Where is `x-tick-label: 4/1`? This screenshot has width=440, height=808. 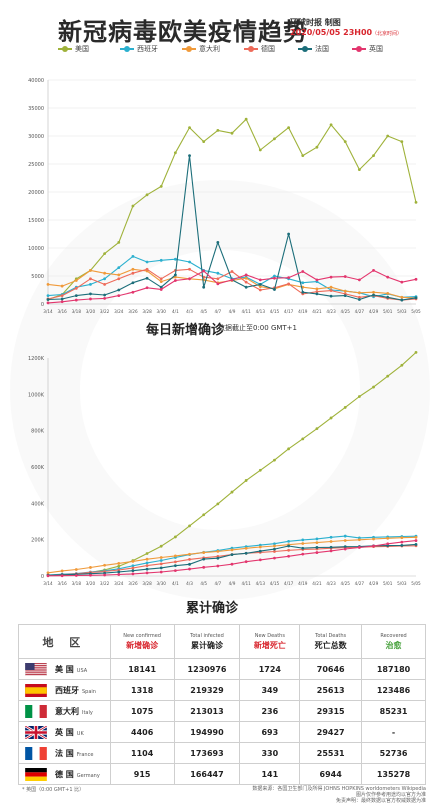 x-tick-label: 4/1 is located at coordinates (175, 583).